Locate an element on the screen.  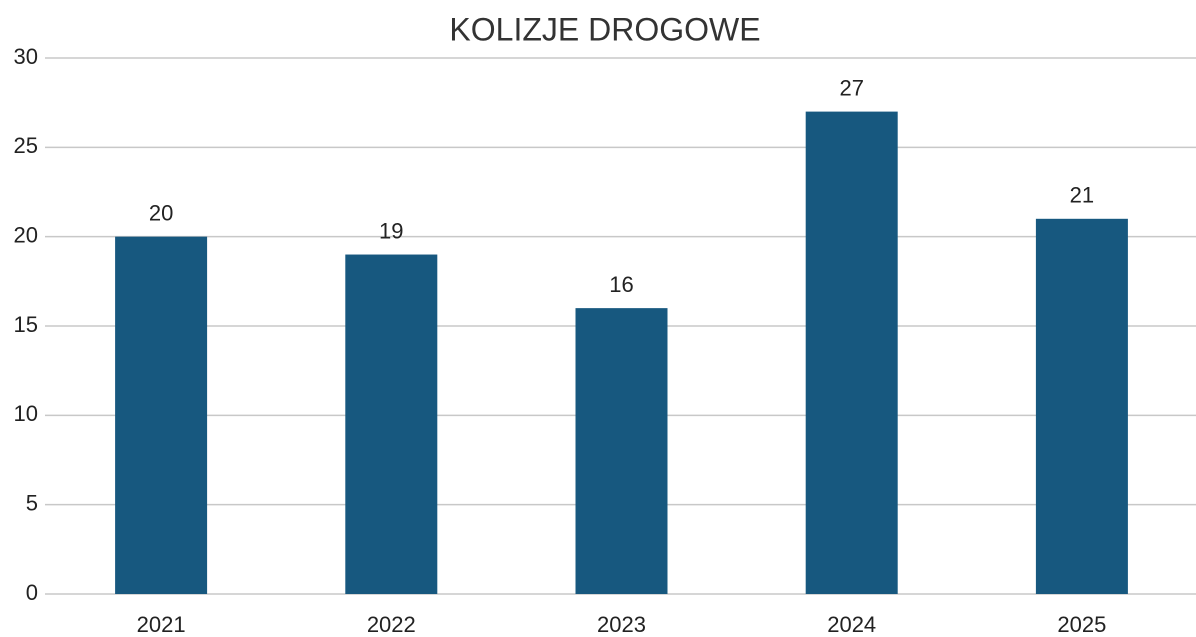
x-tick-label: 2023 is located at coordinates (621, 624).